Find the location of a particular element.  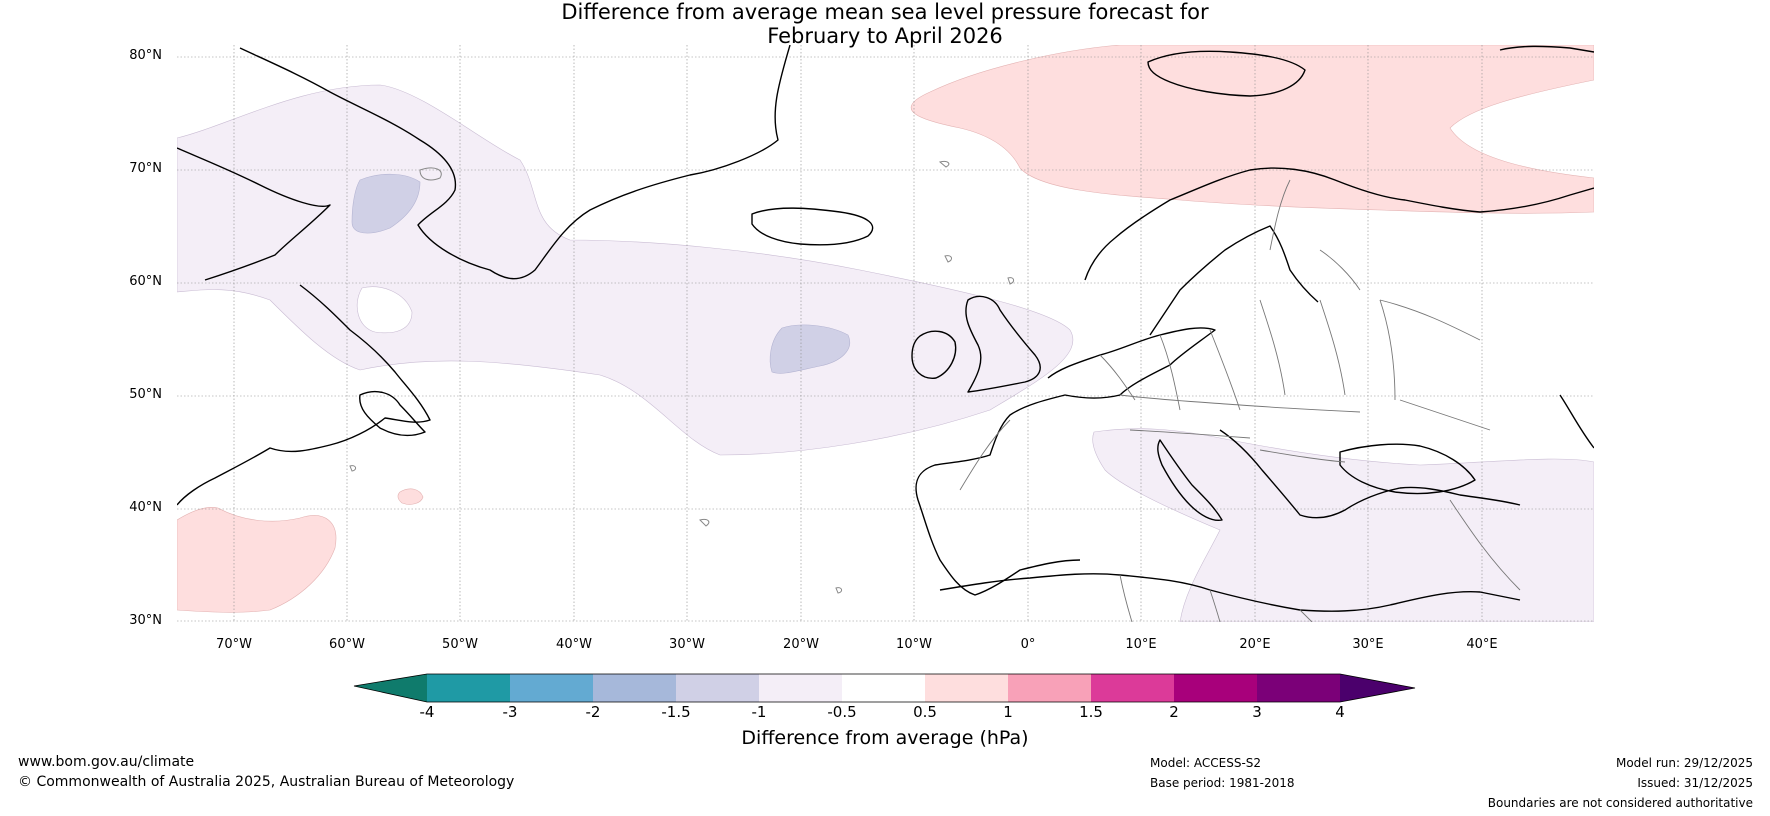

coast-black-sea is located at coordinates (1407, 469).